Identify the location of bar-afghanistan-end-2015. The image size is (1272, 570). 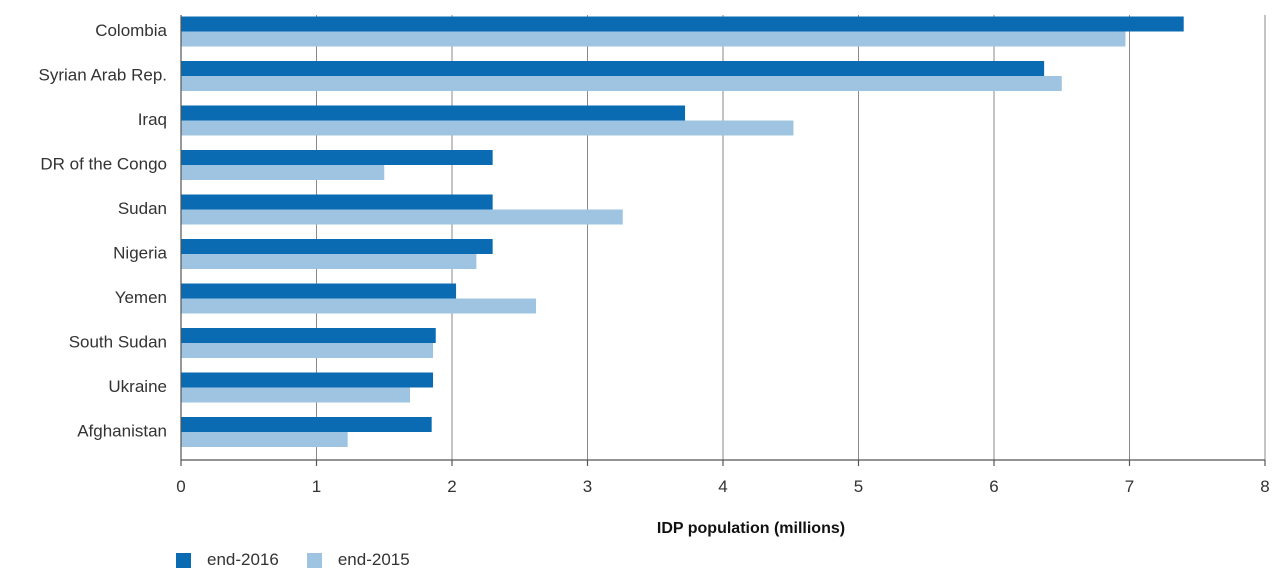
(264, 439).